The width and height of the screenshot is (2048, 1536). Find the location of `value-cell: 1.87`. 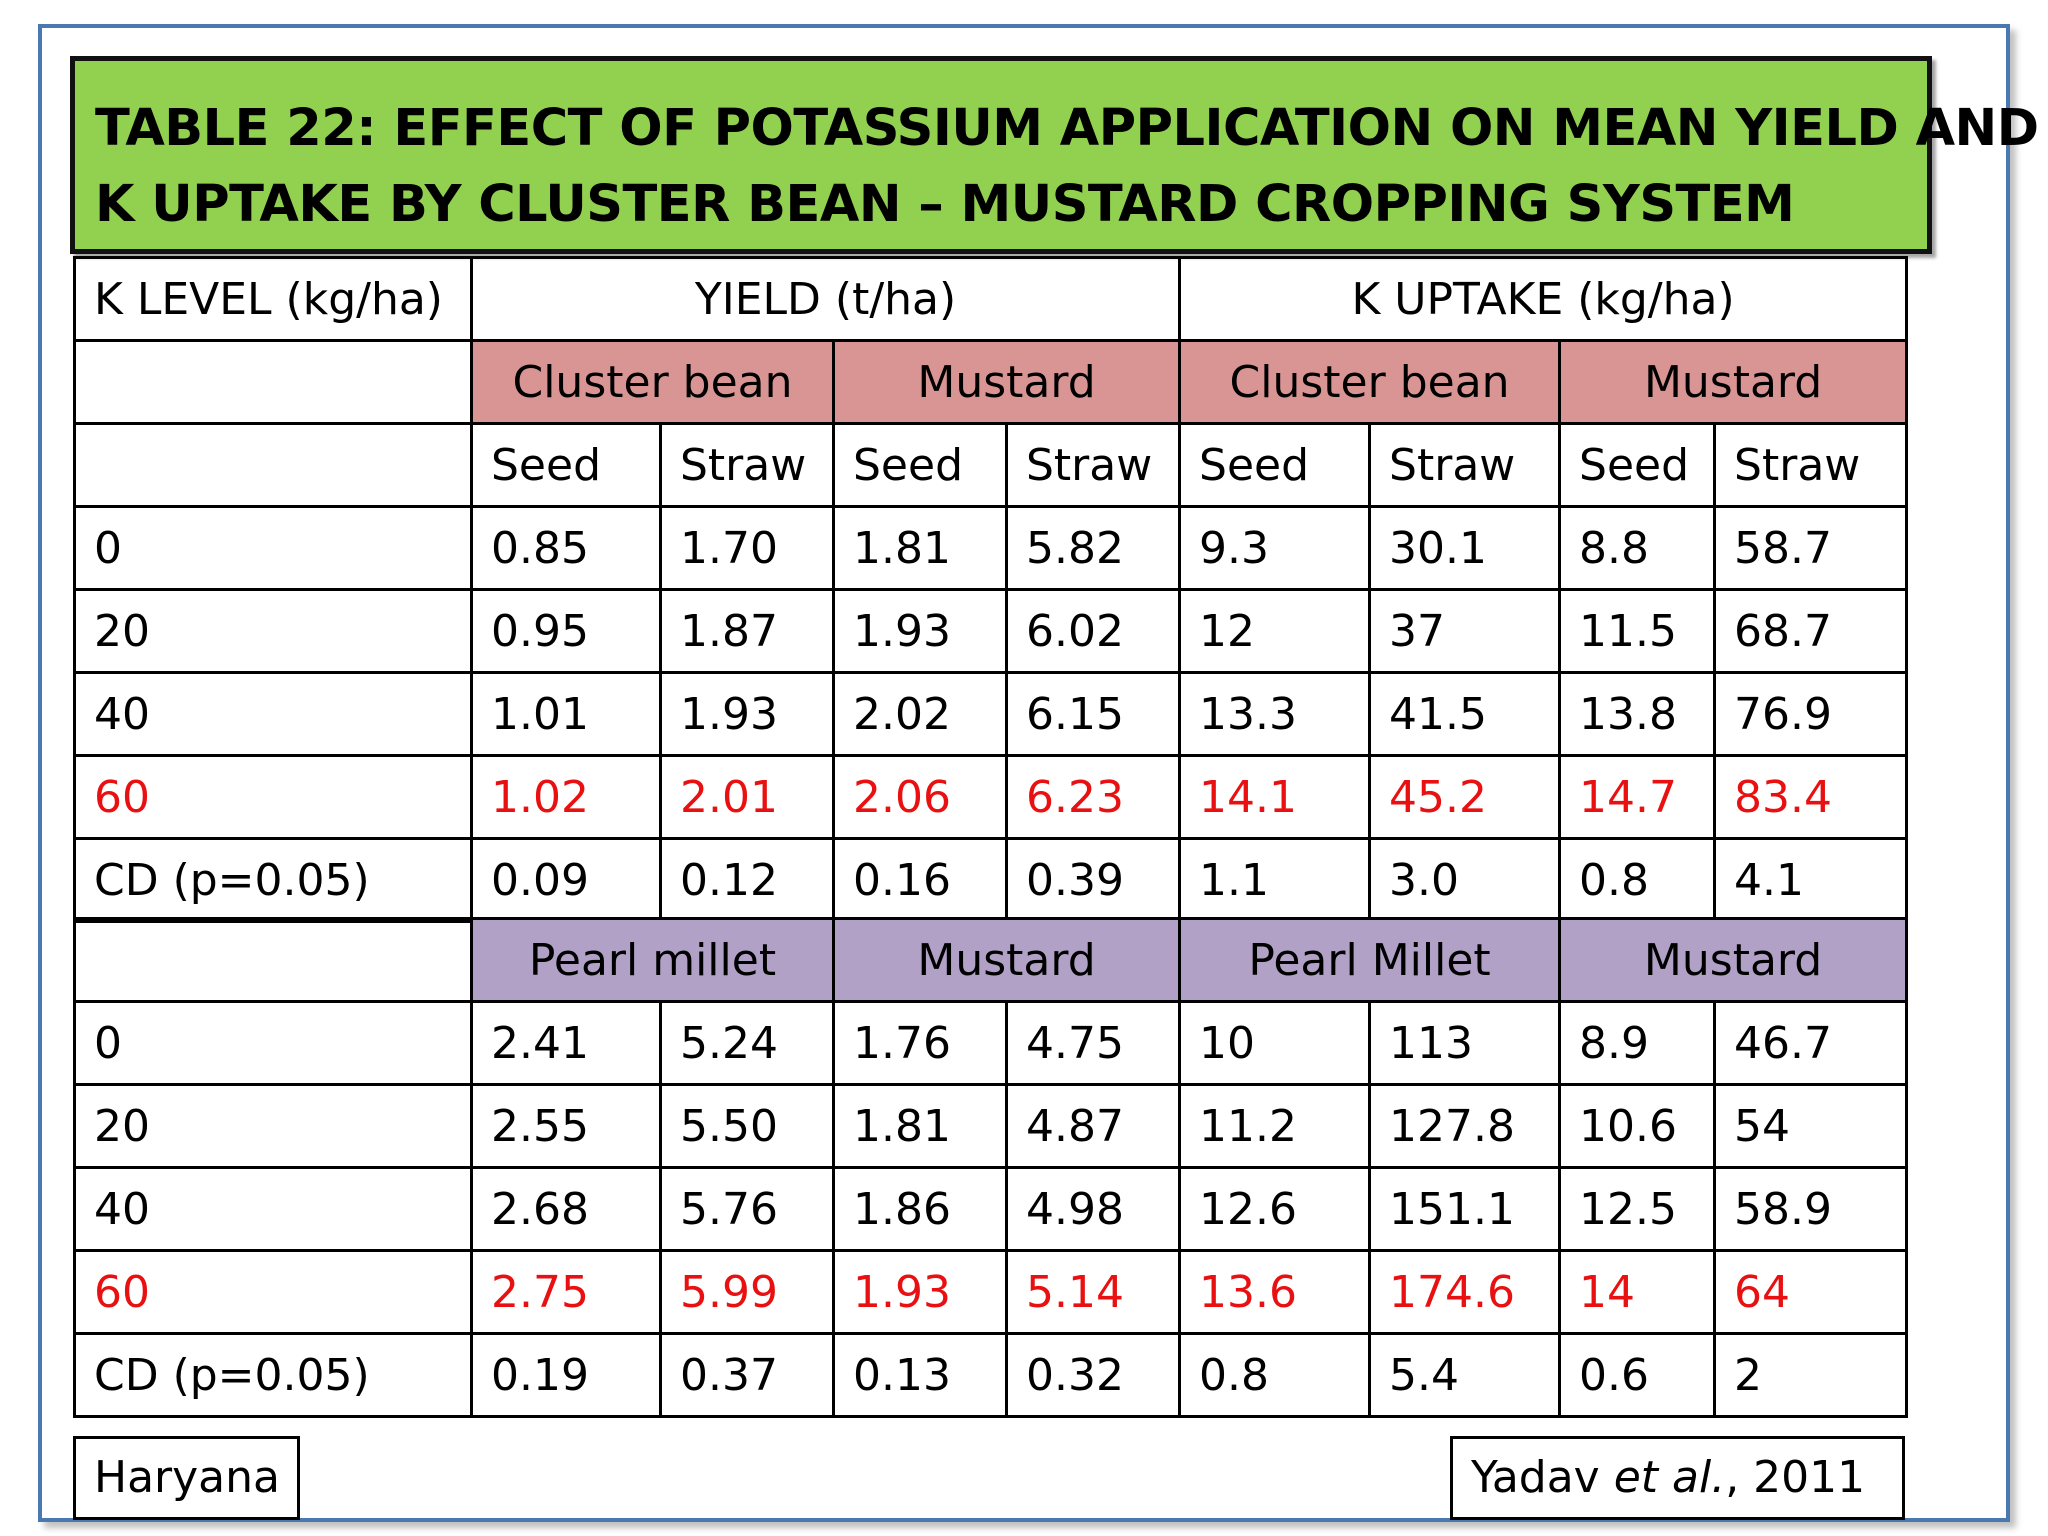

value-cell: 1.87 is located at coordinates (747, 631).